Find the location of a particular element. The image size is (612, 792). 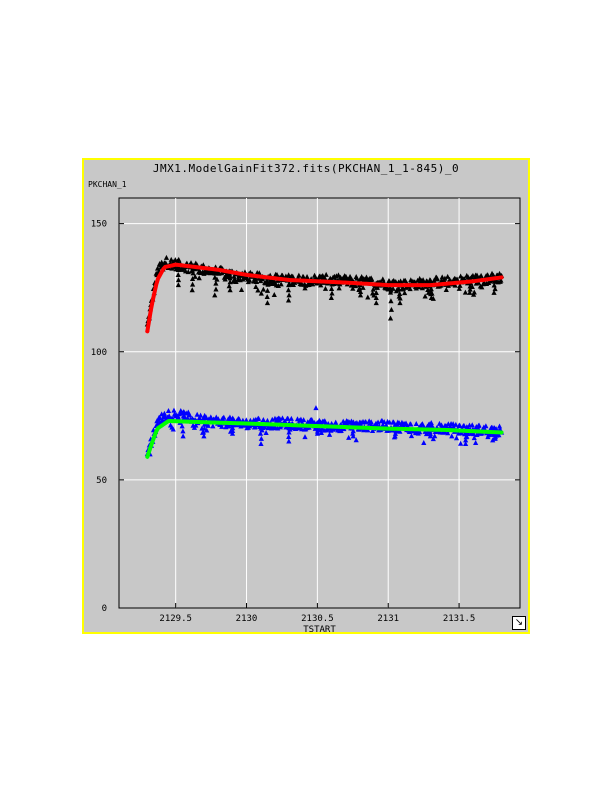

y-tick-label: 100 is located at coordinates (99, 353).